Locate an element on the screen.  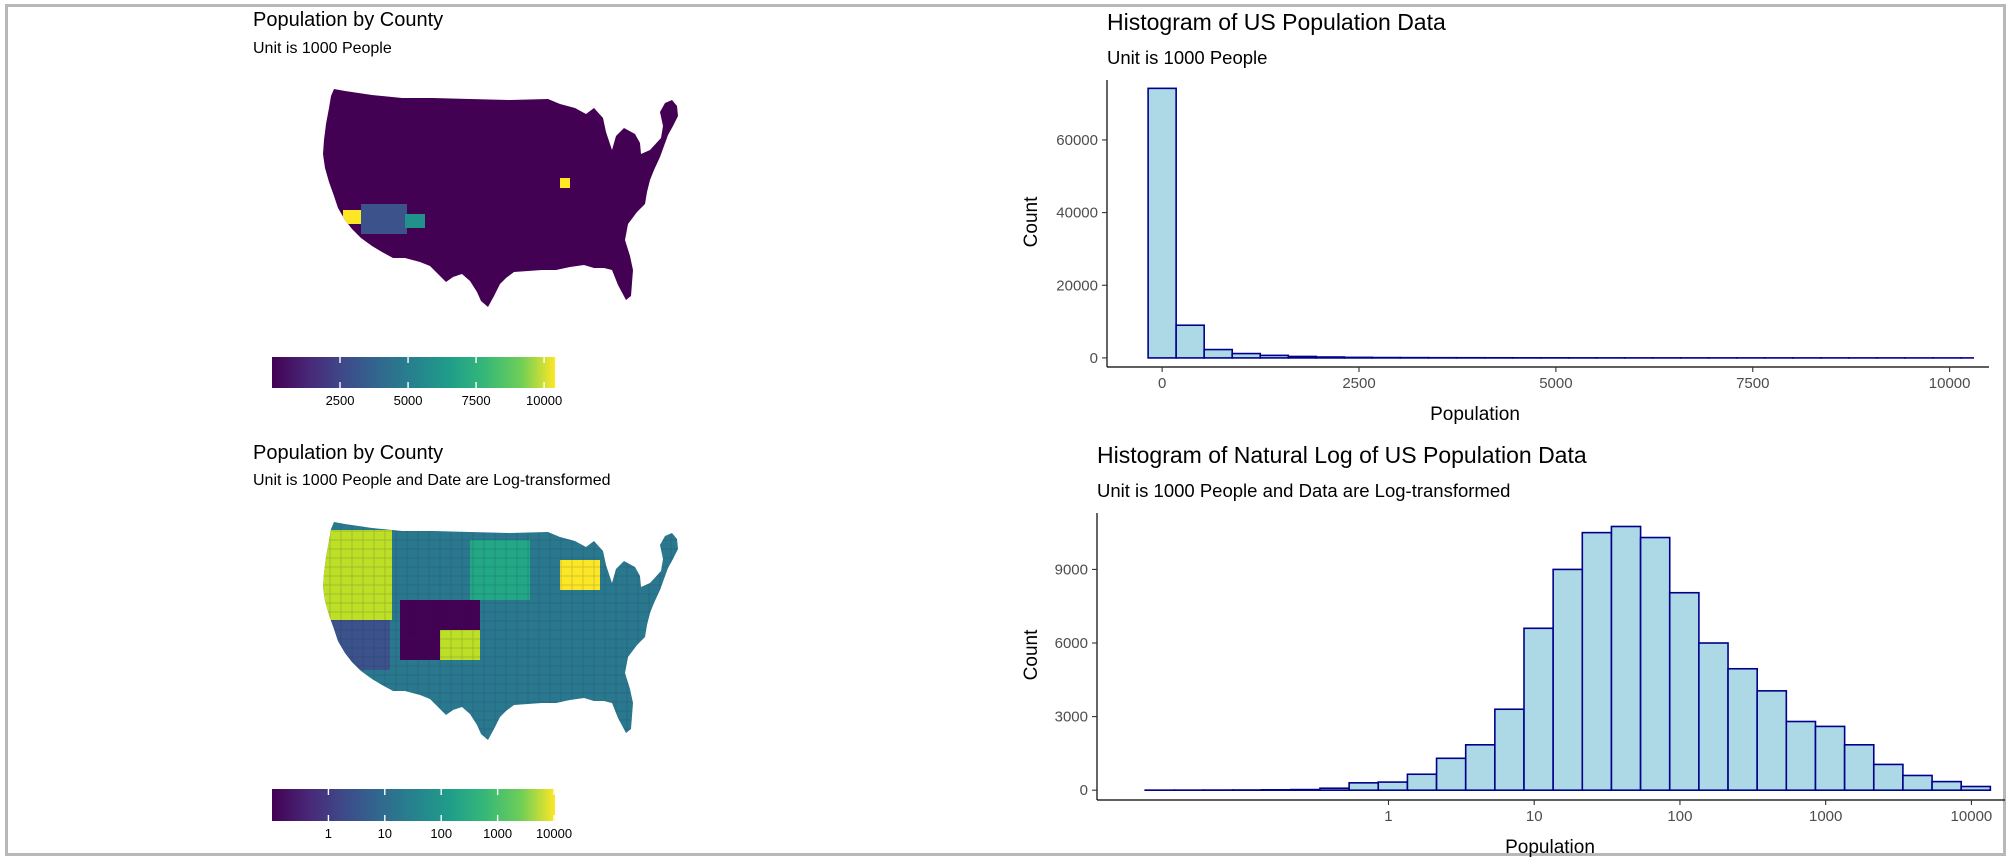
x-tick-label: 1 is located at coordinates (1388, 816).